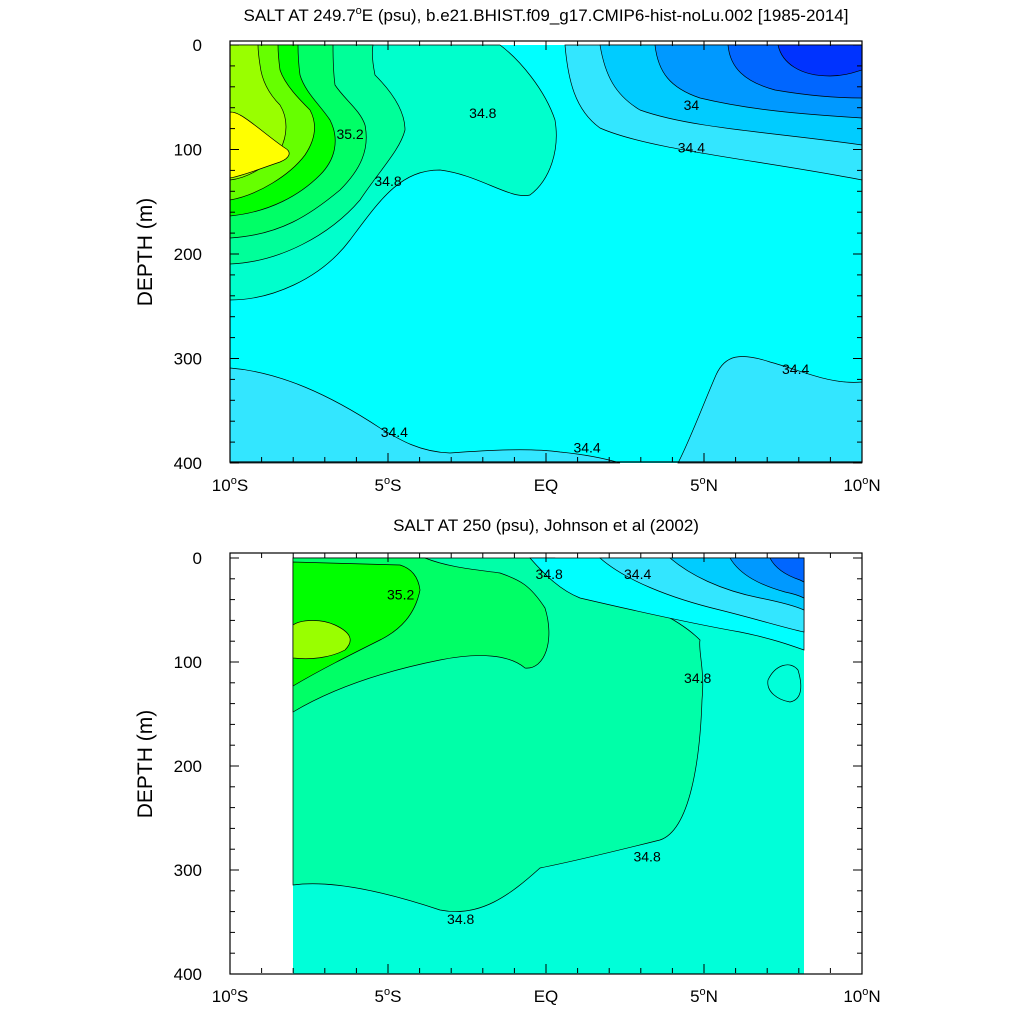 Image resolution: width=1024 pixels, height=1024 pixels. Describe the element at coordinates (388, 485) in the screenshot. I see `panel-1-xtick-label: 5oS` at that location.